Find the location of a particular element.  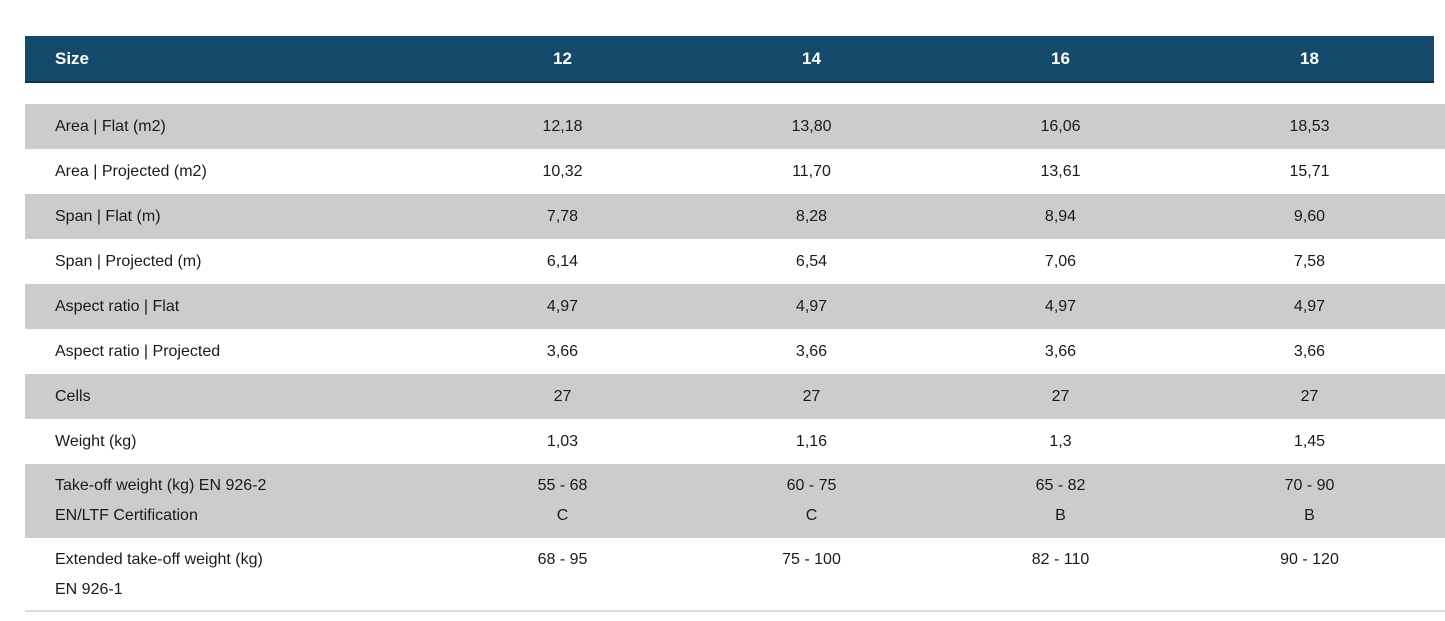

cell-value-line1: 82 - 110 is located at coordinates (1060, 559).